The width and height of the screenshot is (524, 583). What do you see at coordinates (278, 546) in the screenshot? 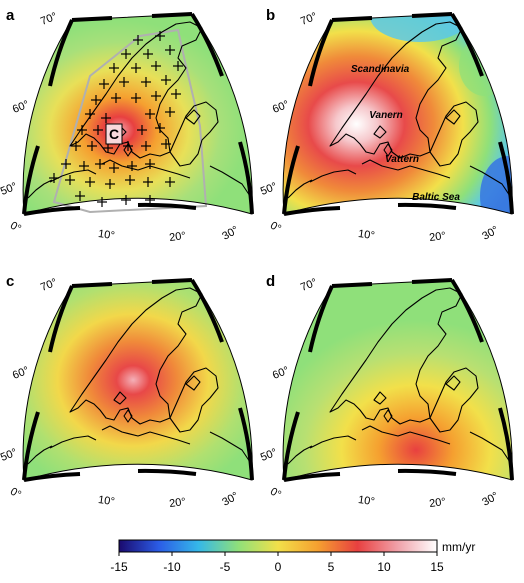
I see `colorbar-rect` at bounding box center [278, 546].